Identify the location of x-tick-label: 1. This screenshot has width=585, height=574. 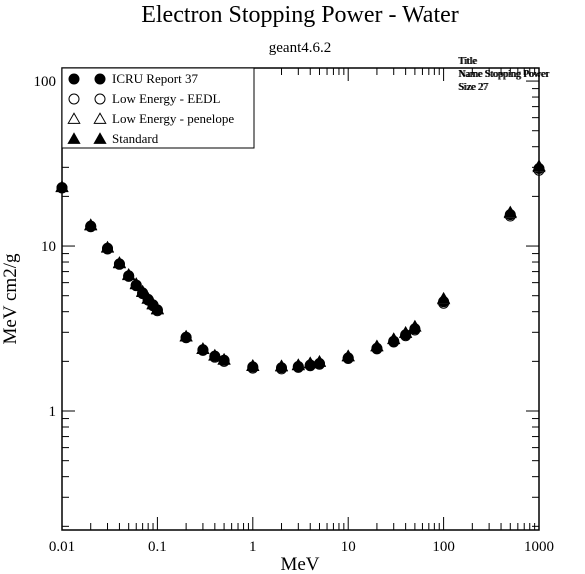
(253, 547).